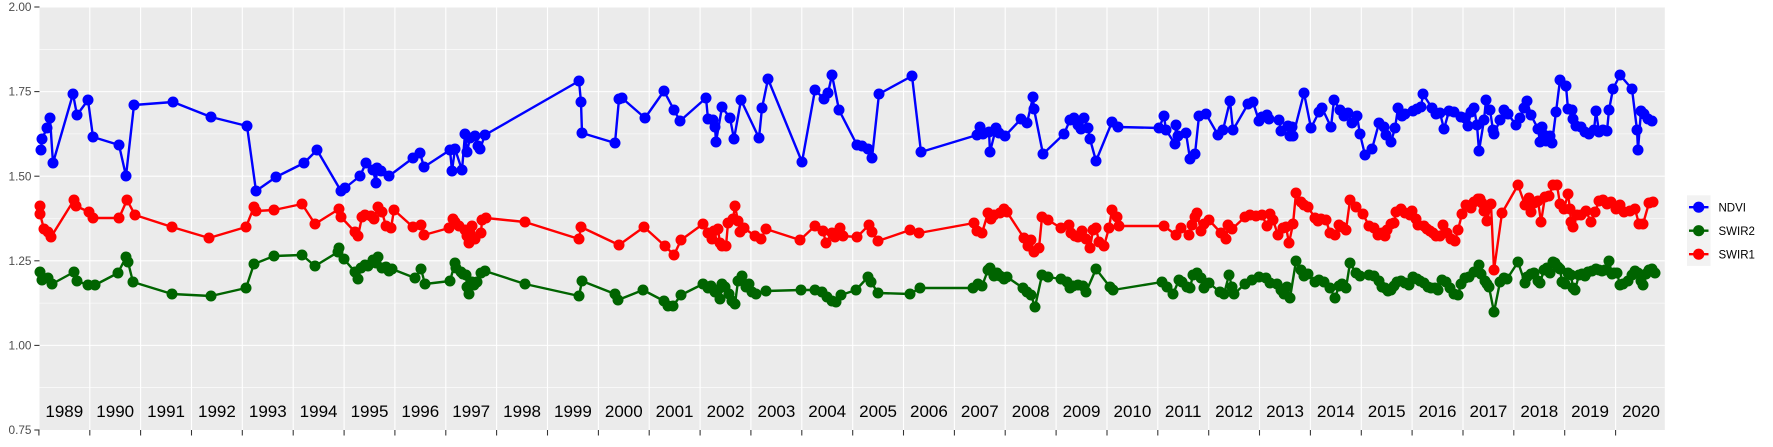  What do you see at coordinates (20, 92) in the screenshot?
I see `svg-text: 1.75` at bounding box center [20, 92].